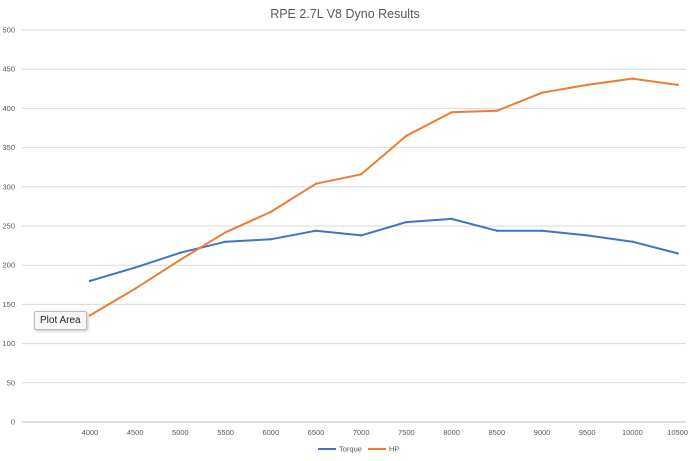  Describe the element at coordinates (8, 30) in the screenshot. I see `y-tick-label: 500` at that location.